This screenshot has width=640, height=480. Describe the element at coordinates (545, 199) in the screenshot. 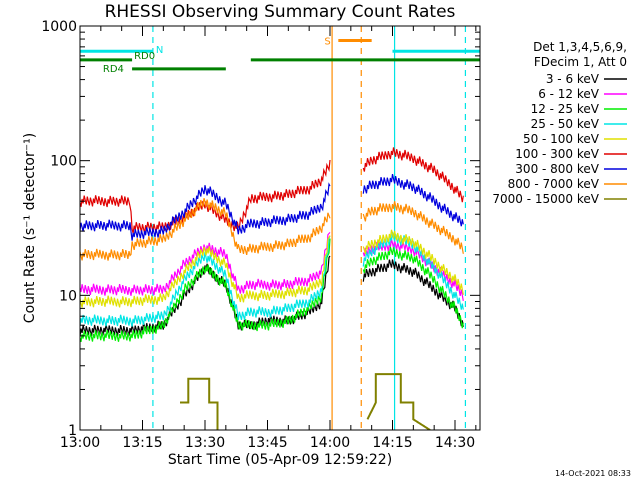

I see `legend-entry-label: 7000 - 15000 keV` at that location.